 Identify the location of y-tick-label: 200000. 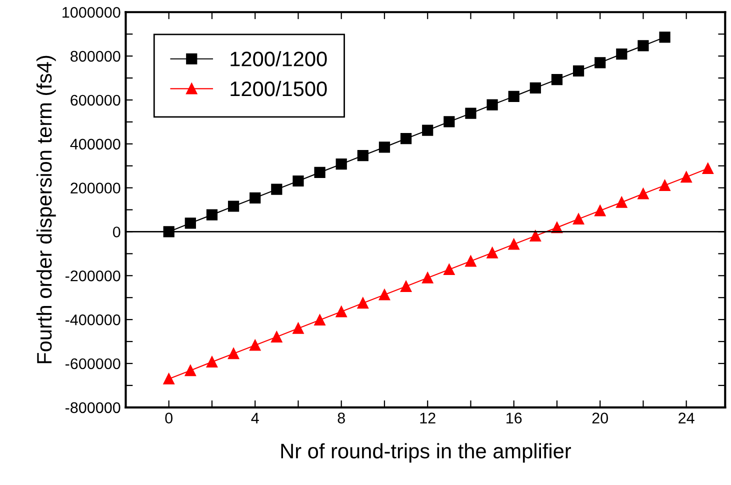
(95, 188).